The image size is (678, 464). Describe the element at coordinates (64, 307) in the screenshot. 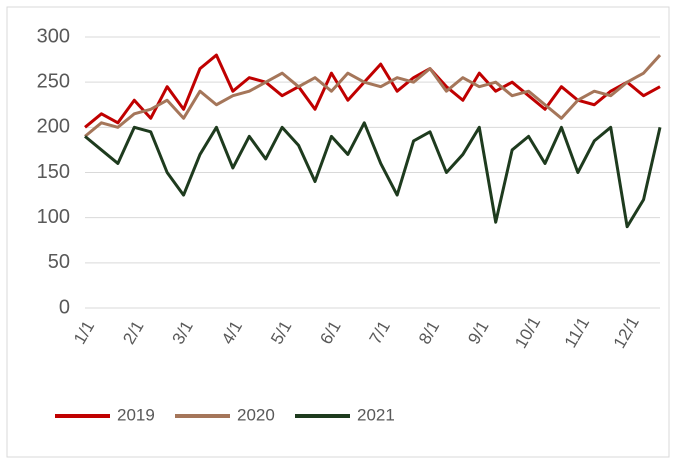

I see `y-tick-label: 0` at that location.